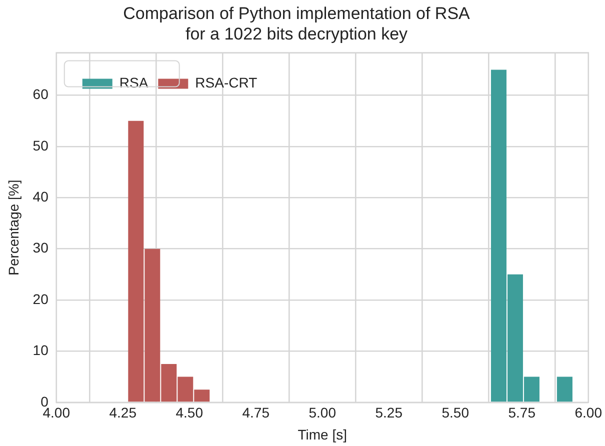  What do you see at coordinates (297, 24) in the screenshot?
I see `chart-title: Comparison of Python implementation of RSA for a 1022 bits decryption key` at bounding box center [297, 24].